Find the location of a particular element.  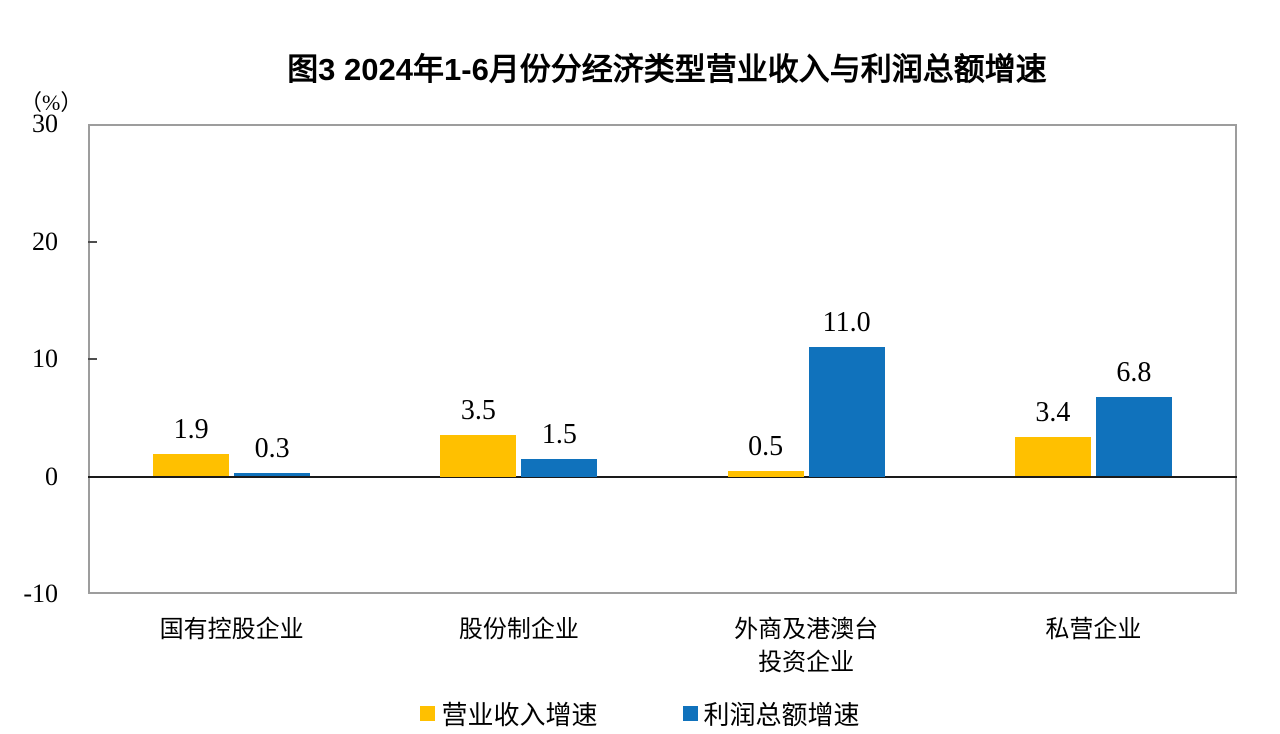

y-axis-tick-label: -10 is located at coordinates (40, 593).